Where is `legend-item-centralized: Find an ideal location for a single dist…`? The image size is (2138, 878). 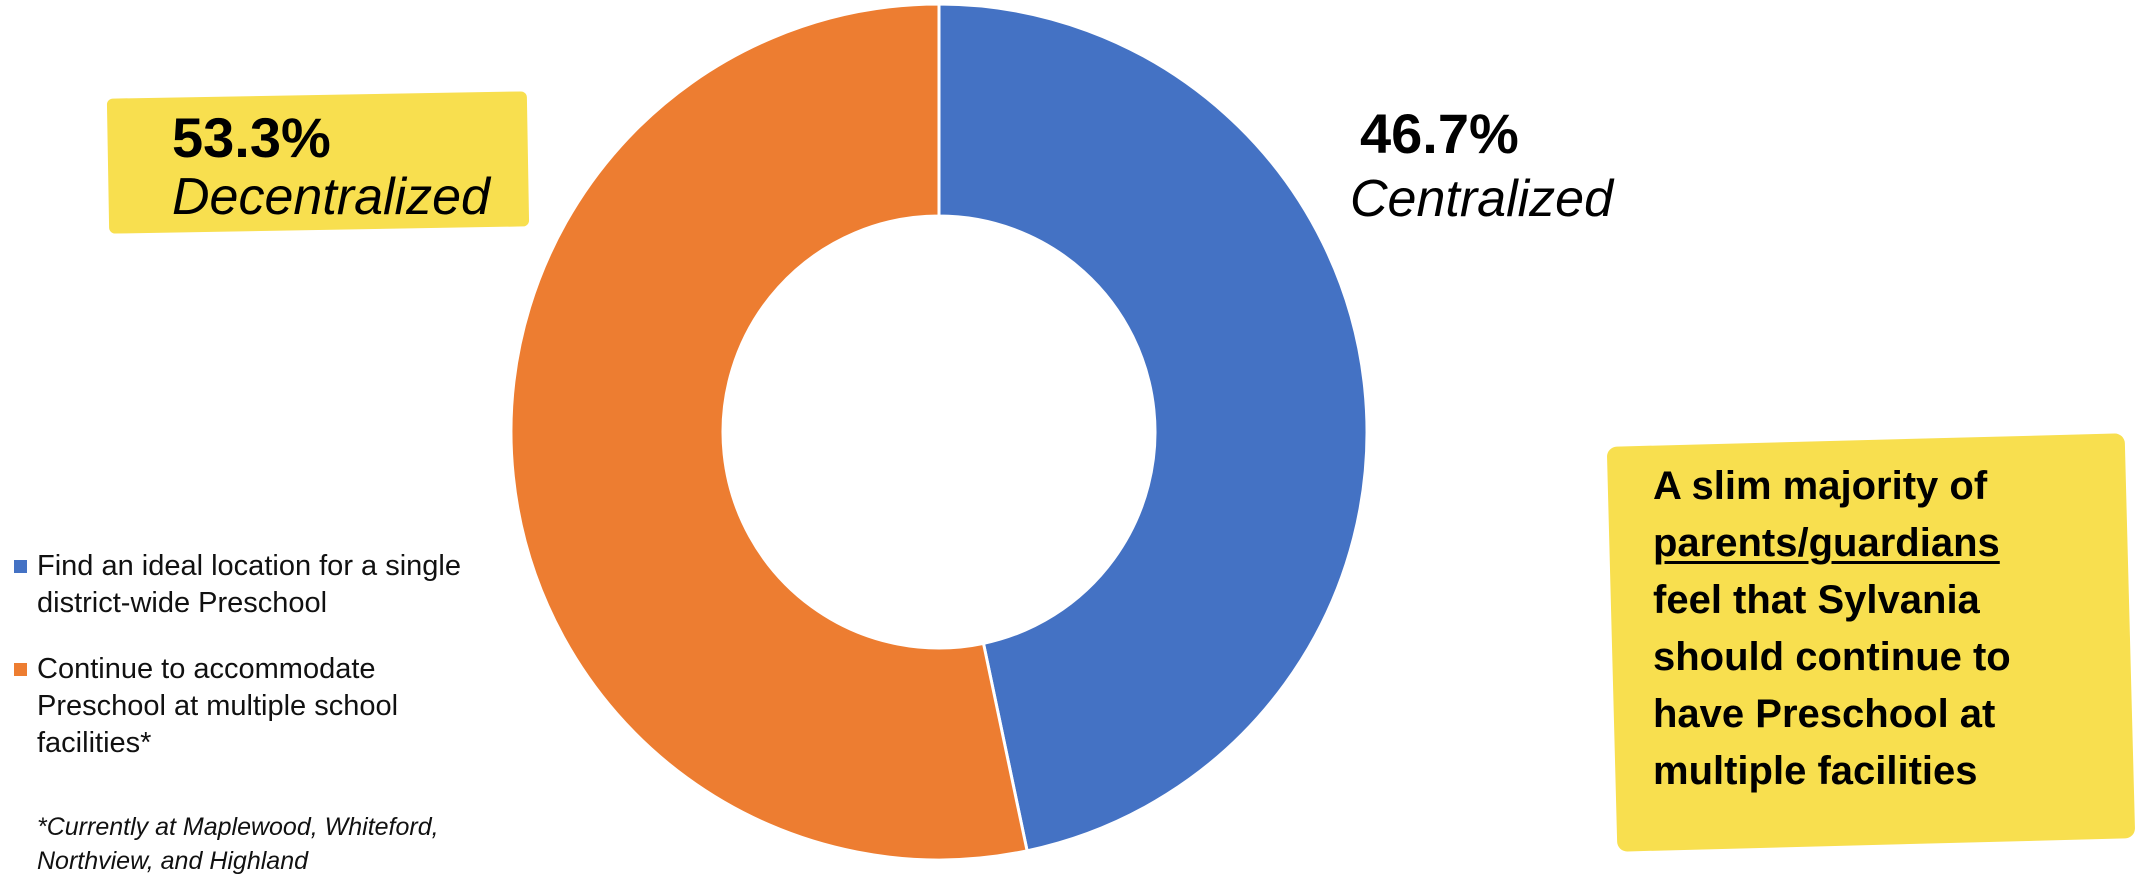
legend-item-centralized: Find an ideal location for a single dist… is located at coordinates (250, 585).